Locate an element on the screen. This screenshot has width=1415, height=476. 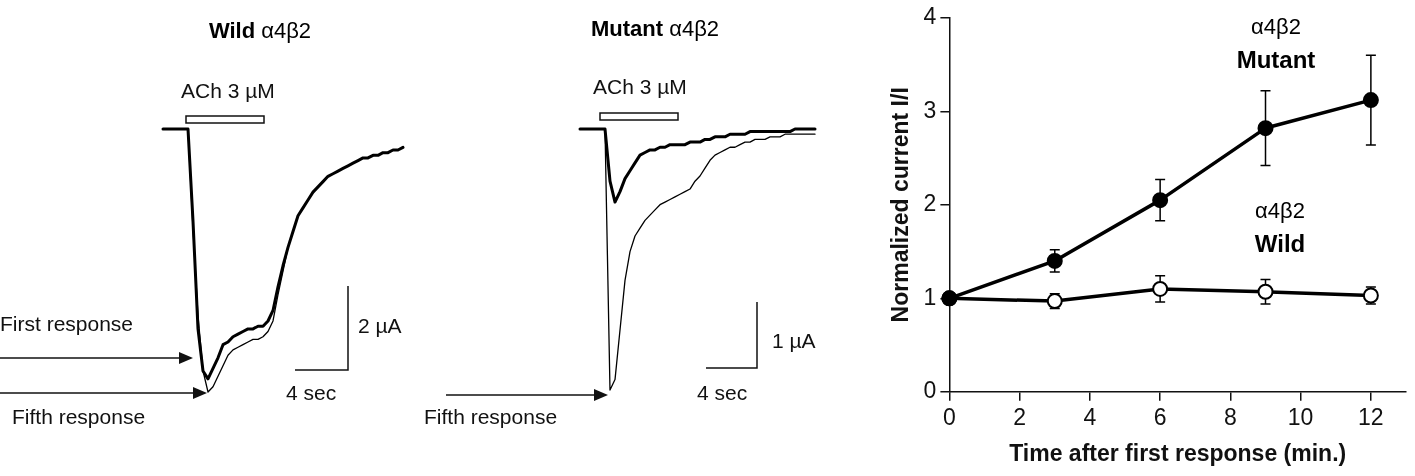
y-tick-label: 0 is located at coordinates (930, 390).